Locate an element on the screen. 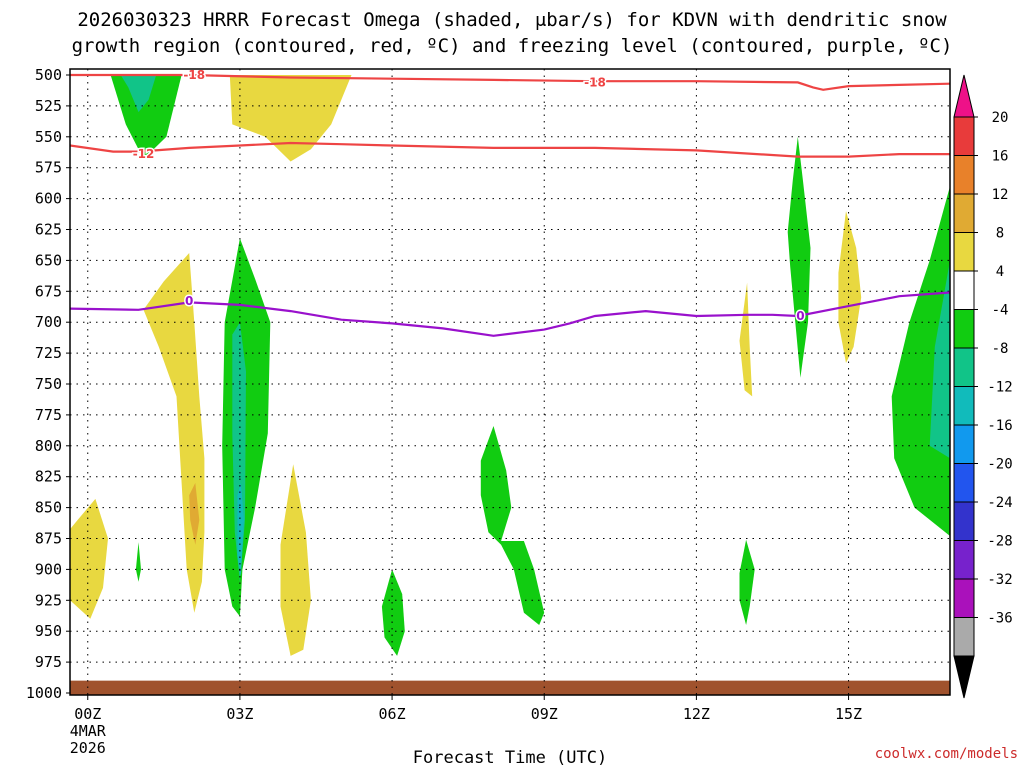 The image size is (1024, 768). x-tick-label-06Z: 06Z is located at coordinates (392, 714).